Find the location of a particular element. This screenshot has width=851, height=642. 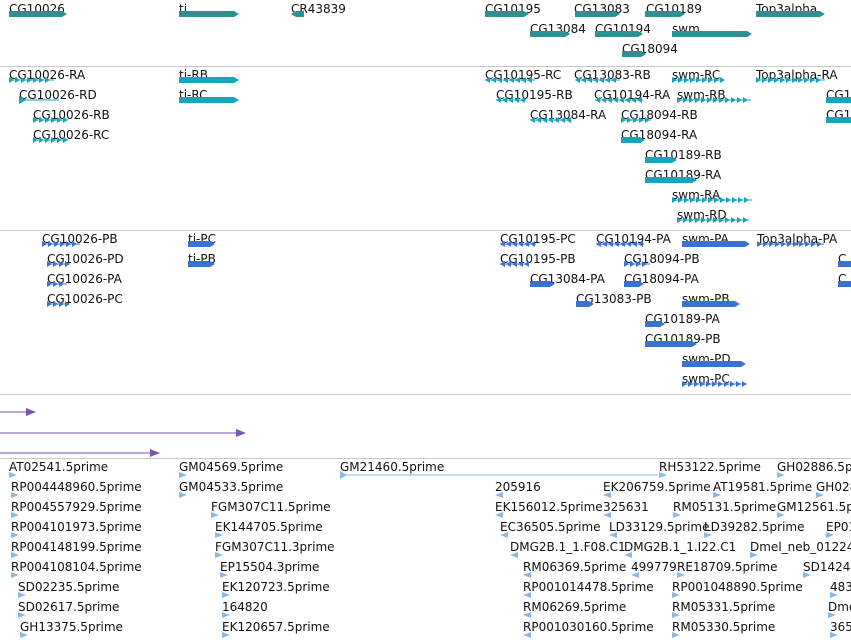

feature-label: FGM307C11.3prime is located at coordinates (275, 547).